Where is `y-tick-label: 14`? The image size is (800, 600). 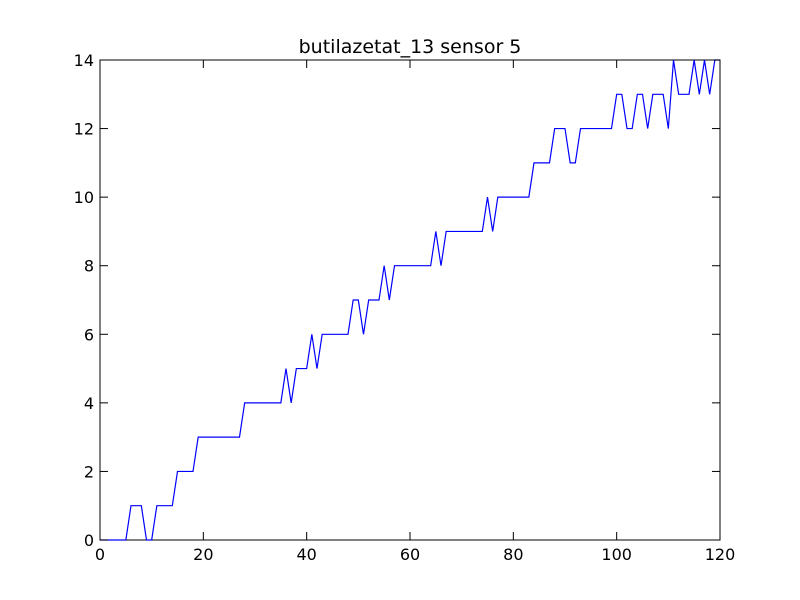
y-tick-label: 14 is located at coordinates (84, 60).